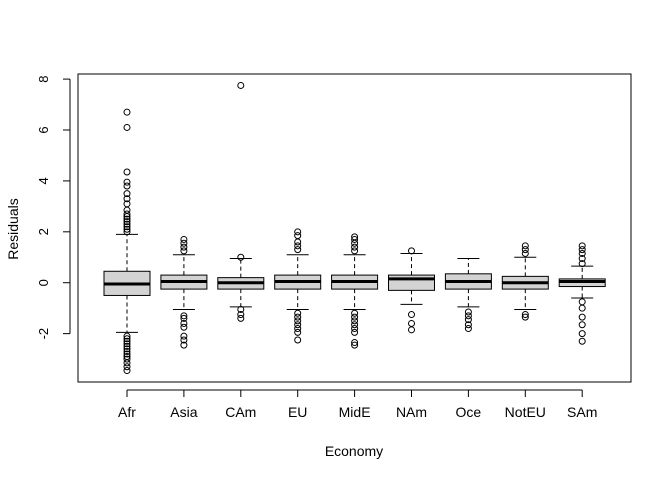  I want to click on x-tick-label: Oce, so click(469, 412).